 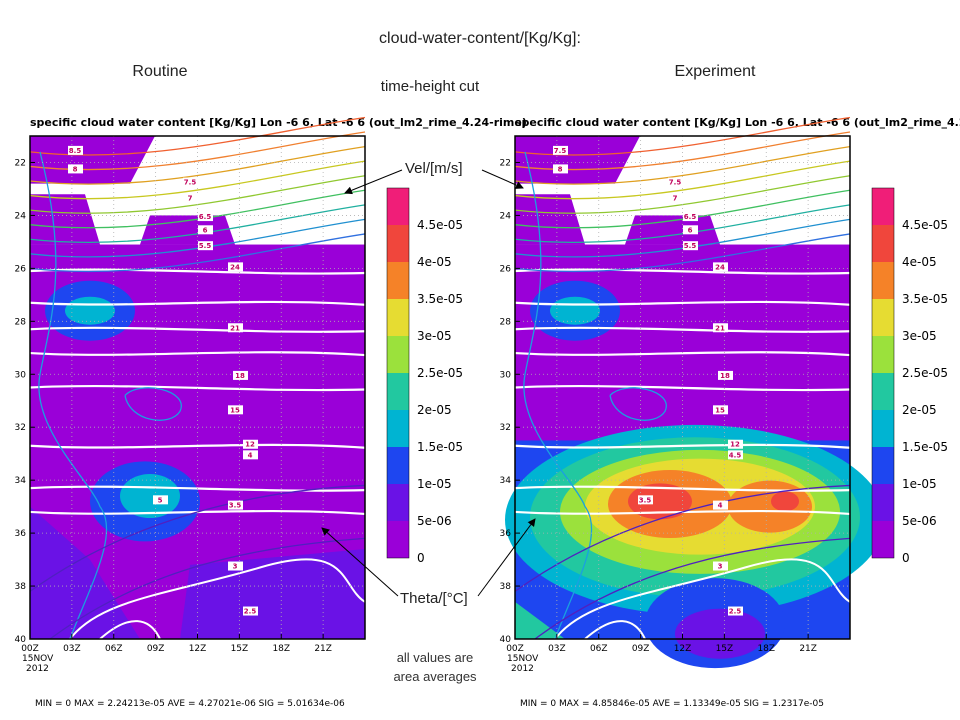 I want to click on colorbar-label: 4e-05, so click(x=919, y=262).